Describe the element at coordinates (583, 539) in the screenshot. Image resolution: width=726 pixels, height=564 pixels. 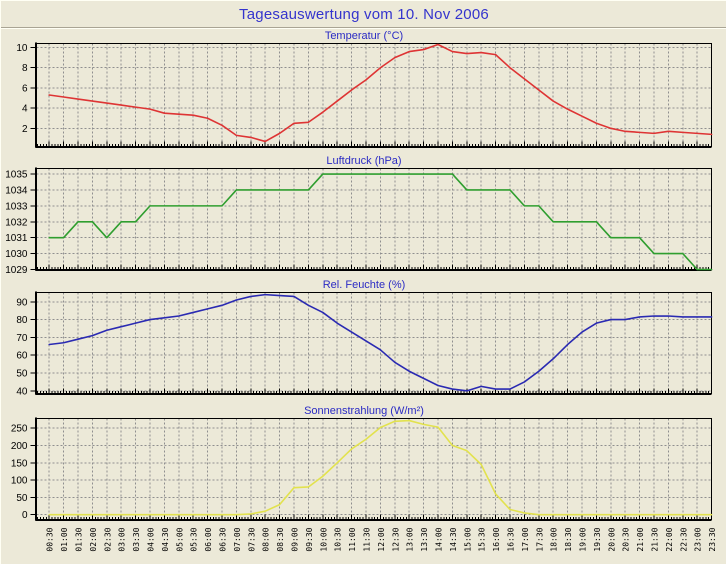
I see `svg-text: 19:00` at that location.